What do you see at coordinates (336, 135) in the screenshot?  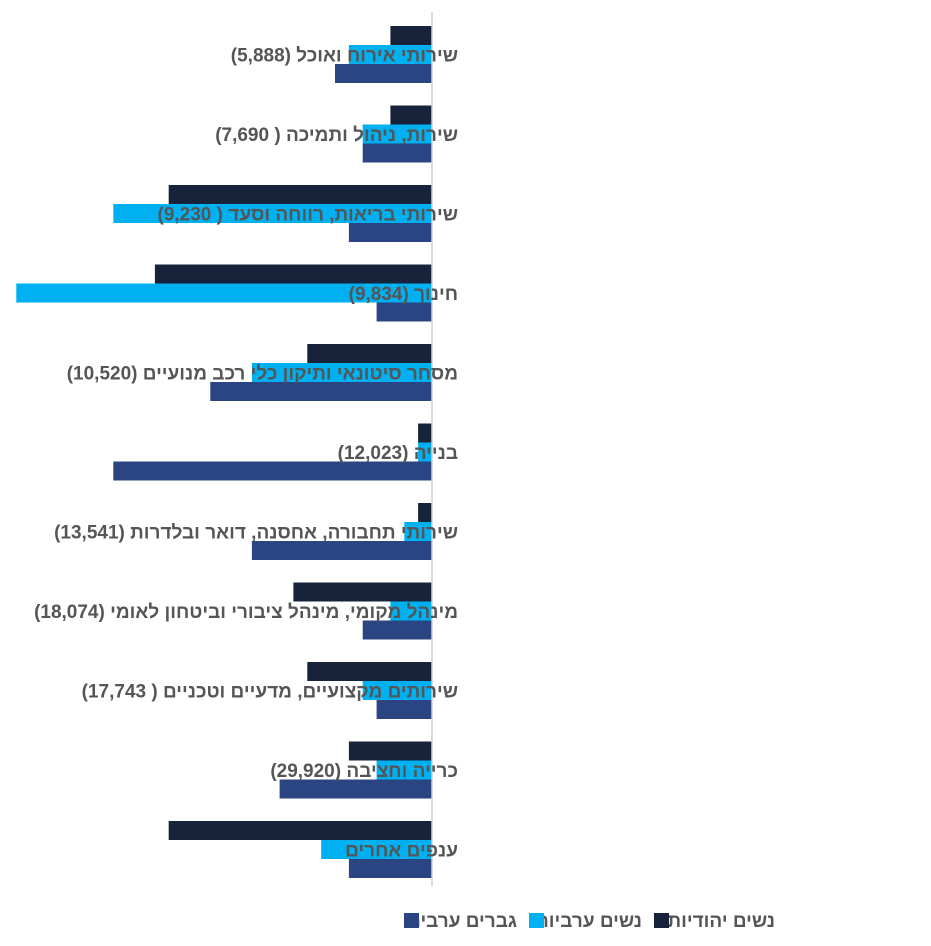 I see `category-label: שירות, ניהול ותמיכה ( 7,690)` at bounding box center [336, 135].